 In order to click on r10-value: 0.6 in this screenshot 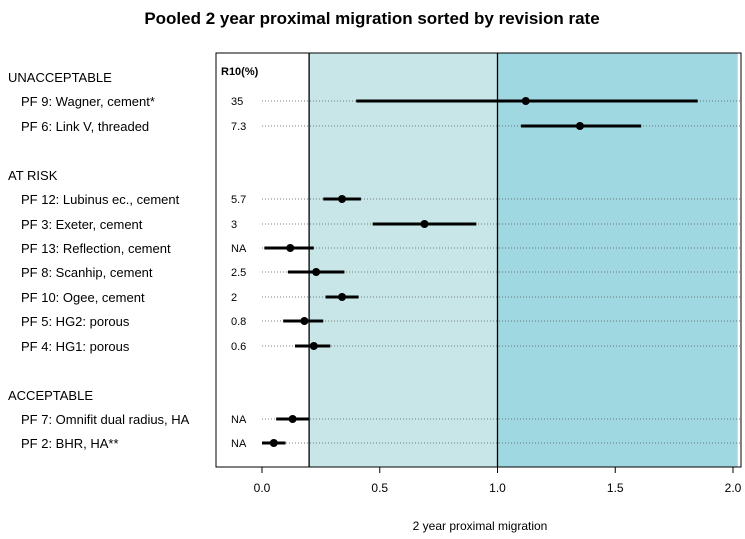, I will do `click(238, 347)`.